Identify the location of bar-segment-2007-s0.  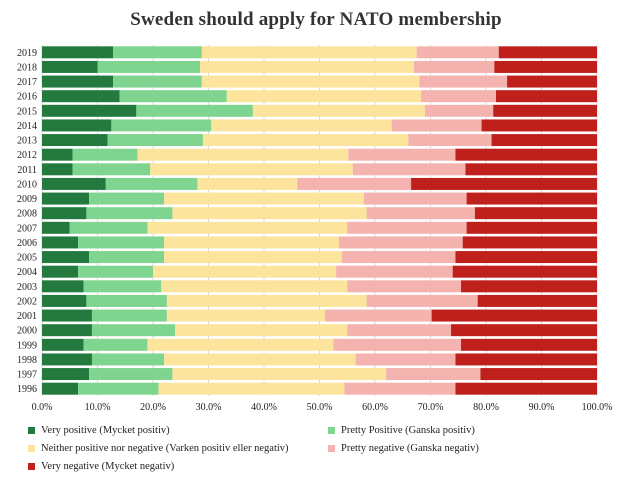
(56, 227).